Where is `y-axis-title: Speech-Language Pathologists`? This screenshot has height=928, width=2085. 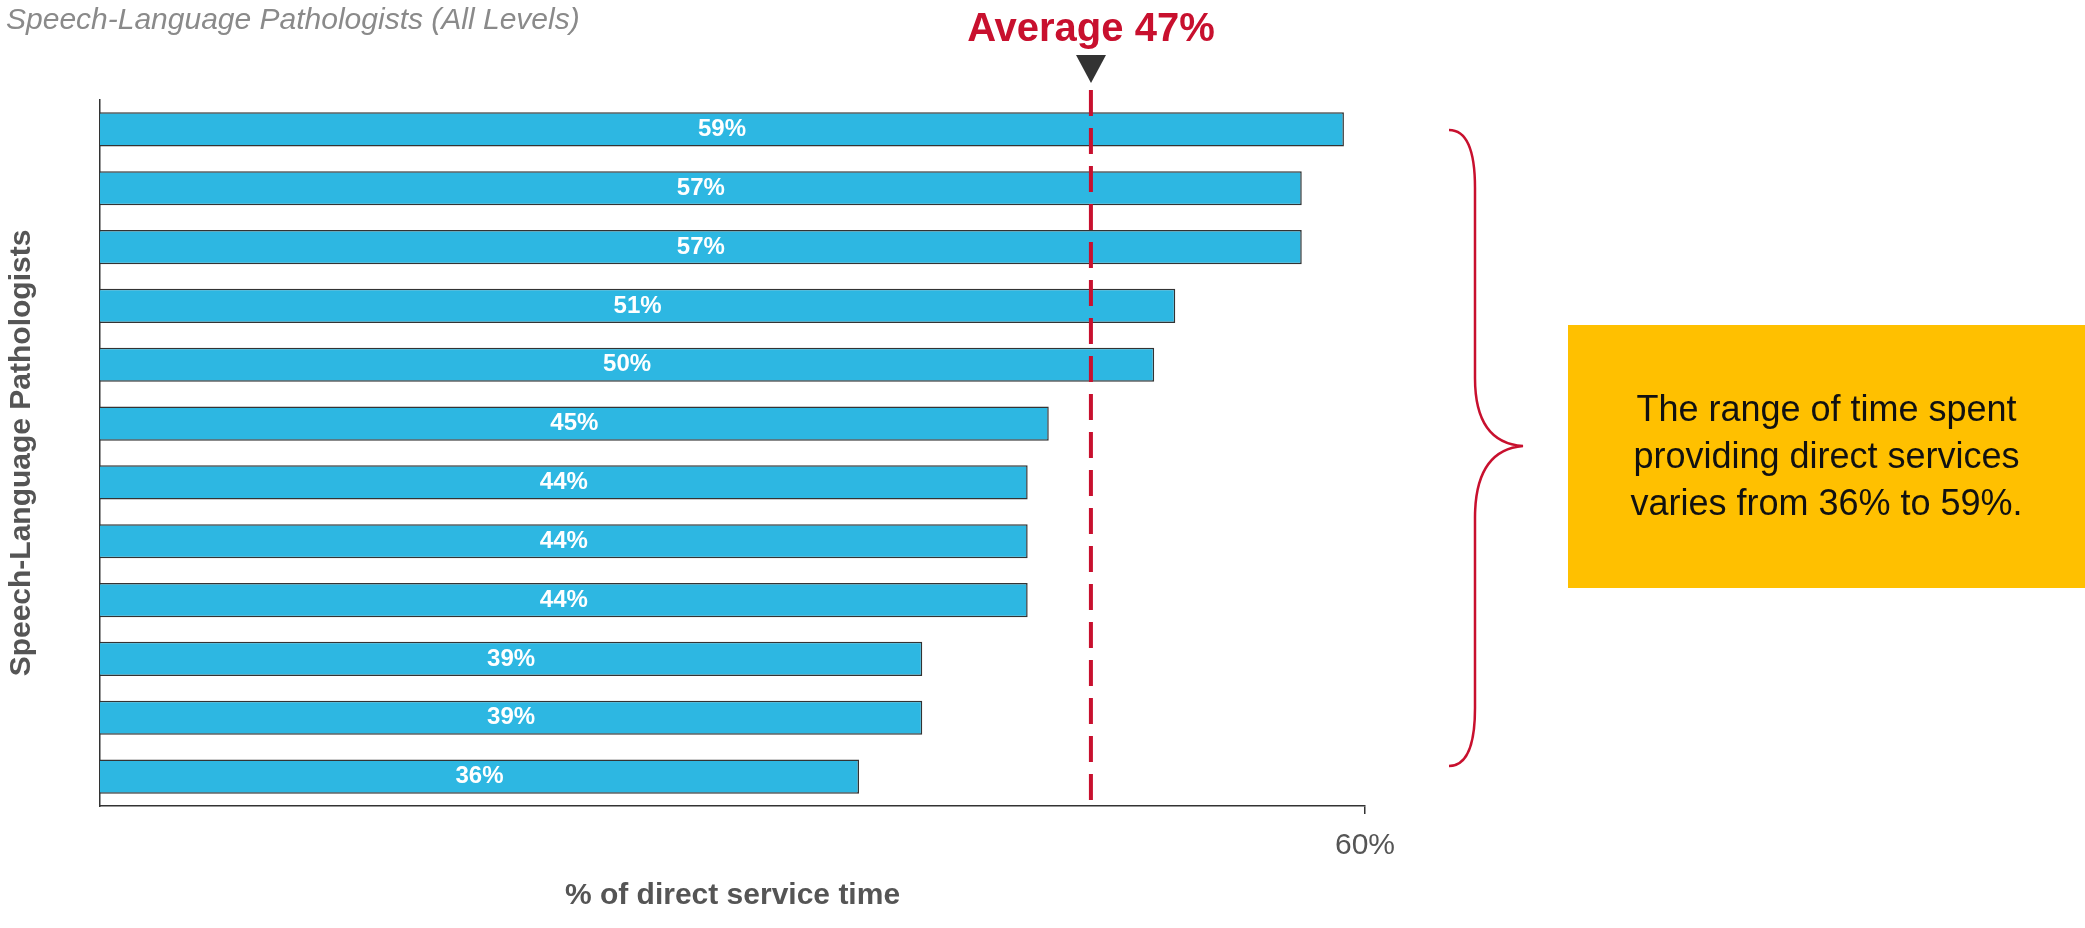 y-axis-title: Speech-Language Pathologists is located at coordinates (20, 453).